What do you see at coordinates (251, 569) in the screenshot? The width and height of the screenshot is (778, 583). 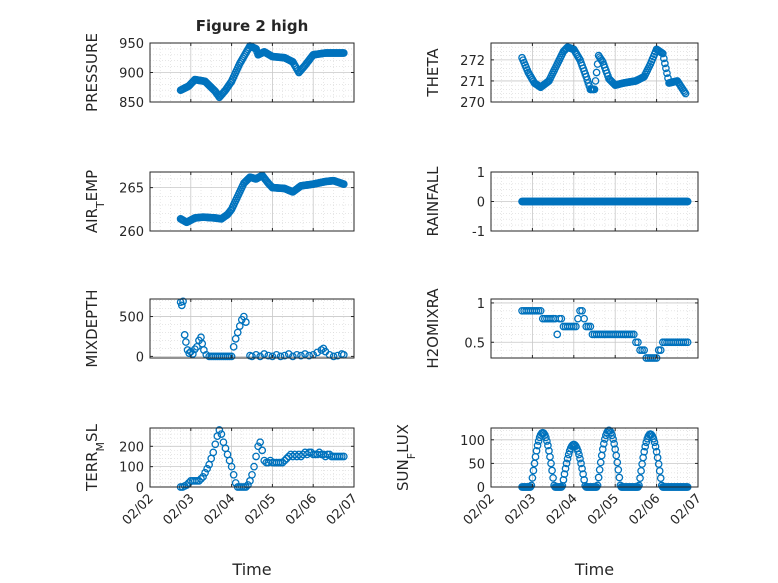 I see `x-axis-label: Time` at bounding box center [251, 569].